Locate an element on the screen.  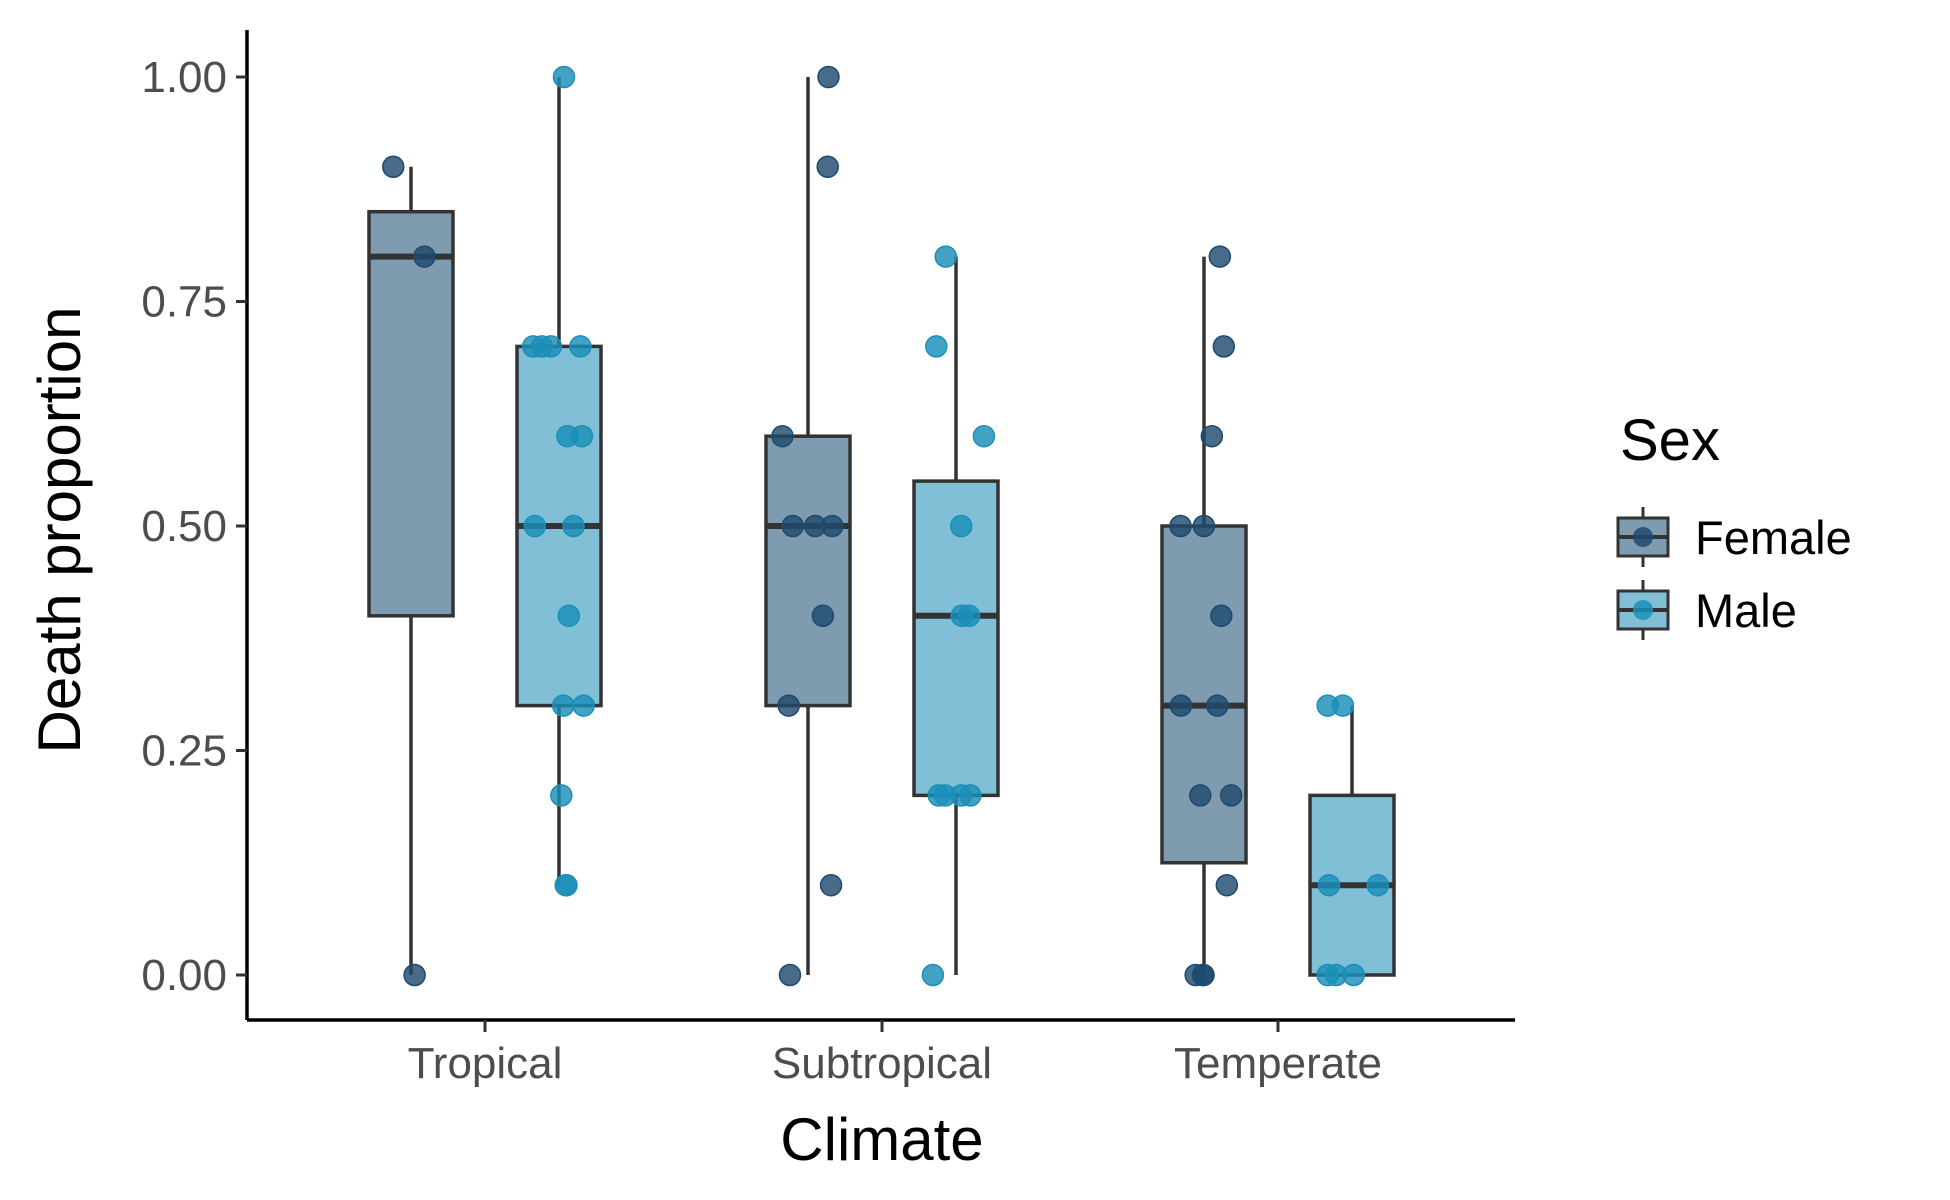
box-female-tropical is located at coordinates (411, 570).